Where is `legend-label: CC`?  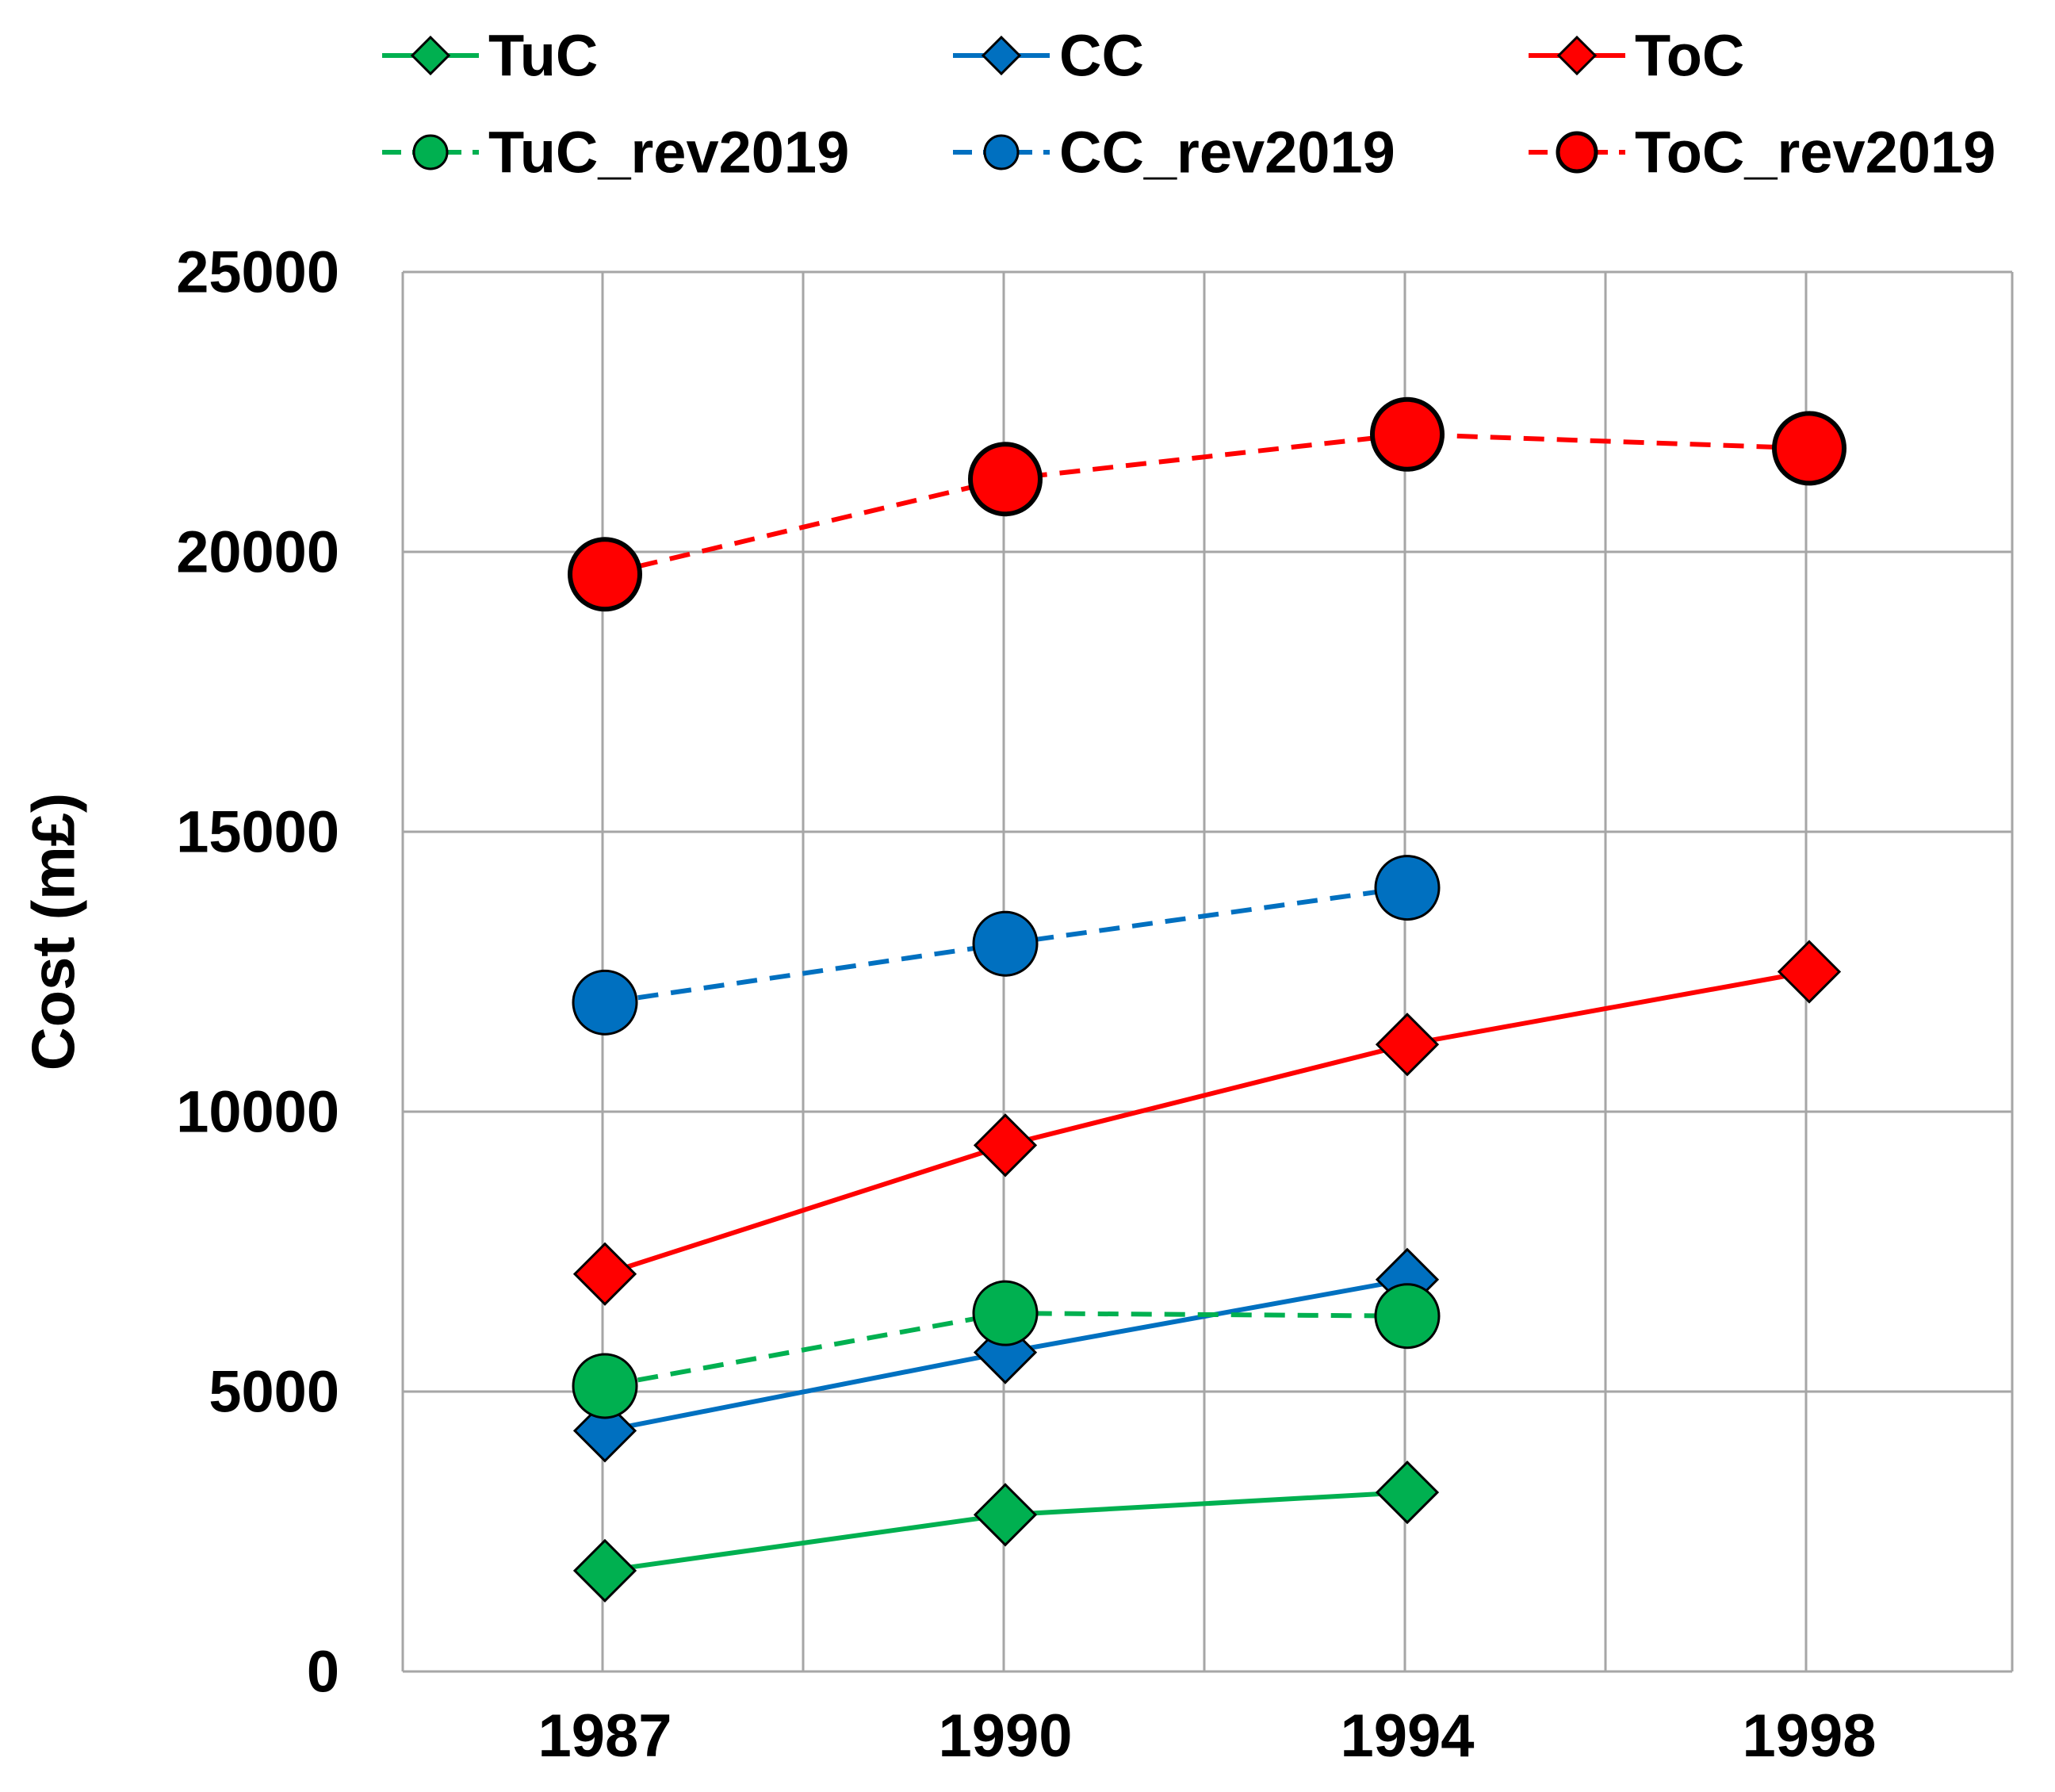
legend-label: CC is located at coordinates (1101, 56).